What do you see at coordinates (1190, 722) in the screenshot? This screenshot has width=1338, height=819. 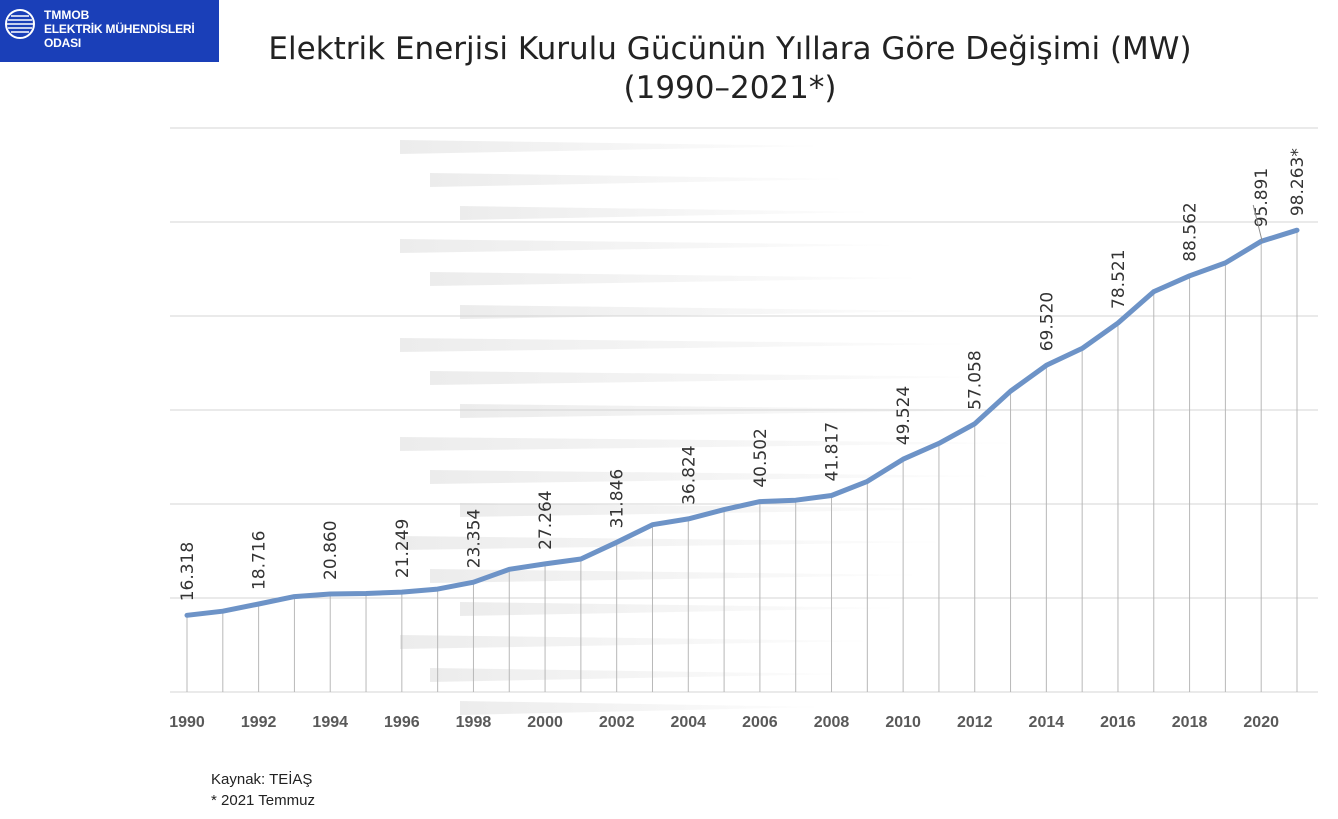 I see `x-tick-label: 2018` at bounding box center [1190, 722].